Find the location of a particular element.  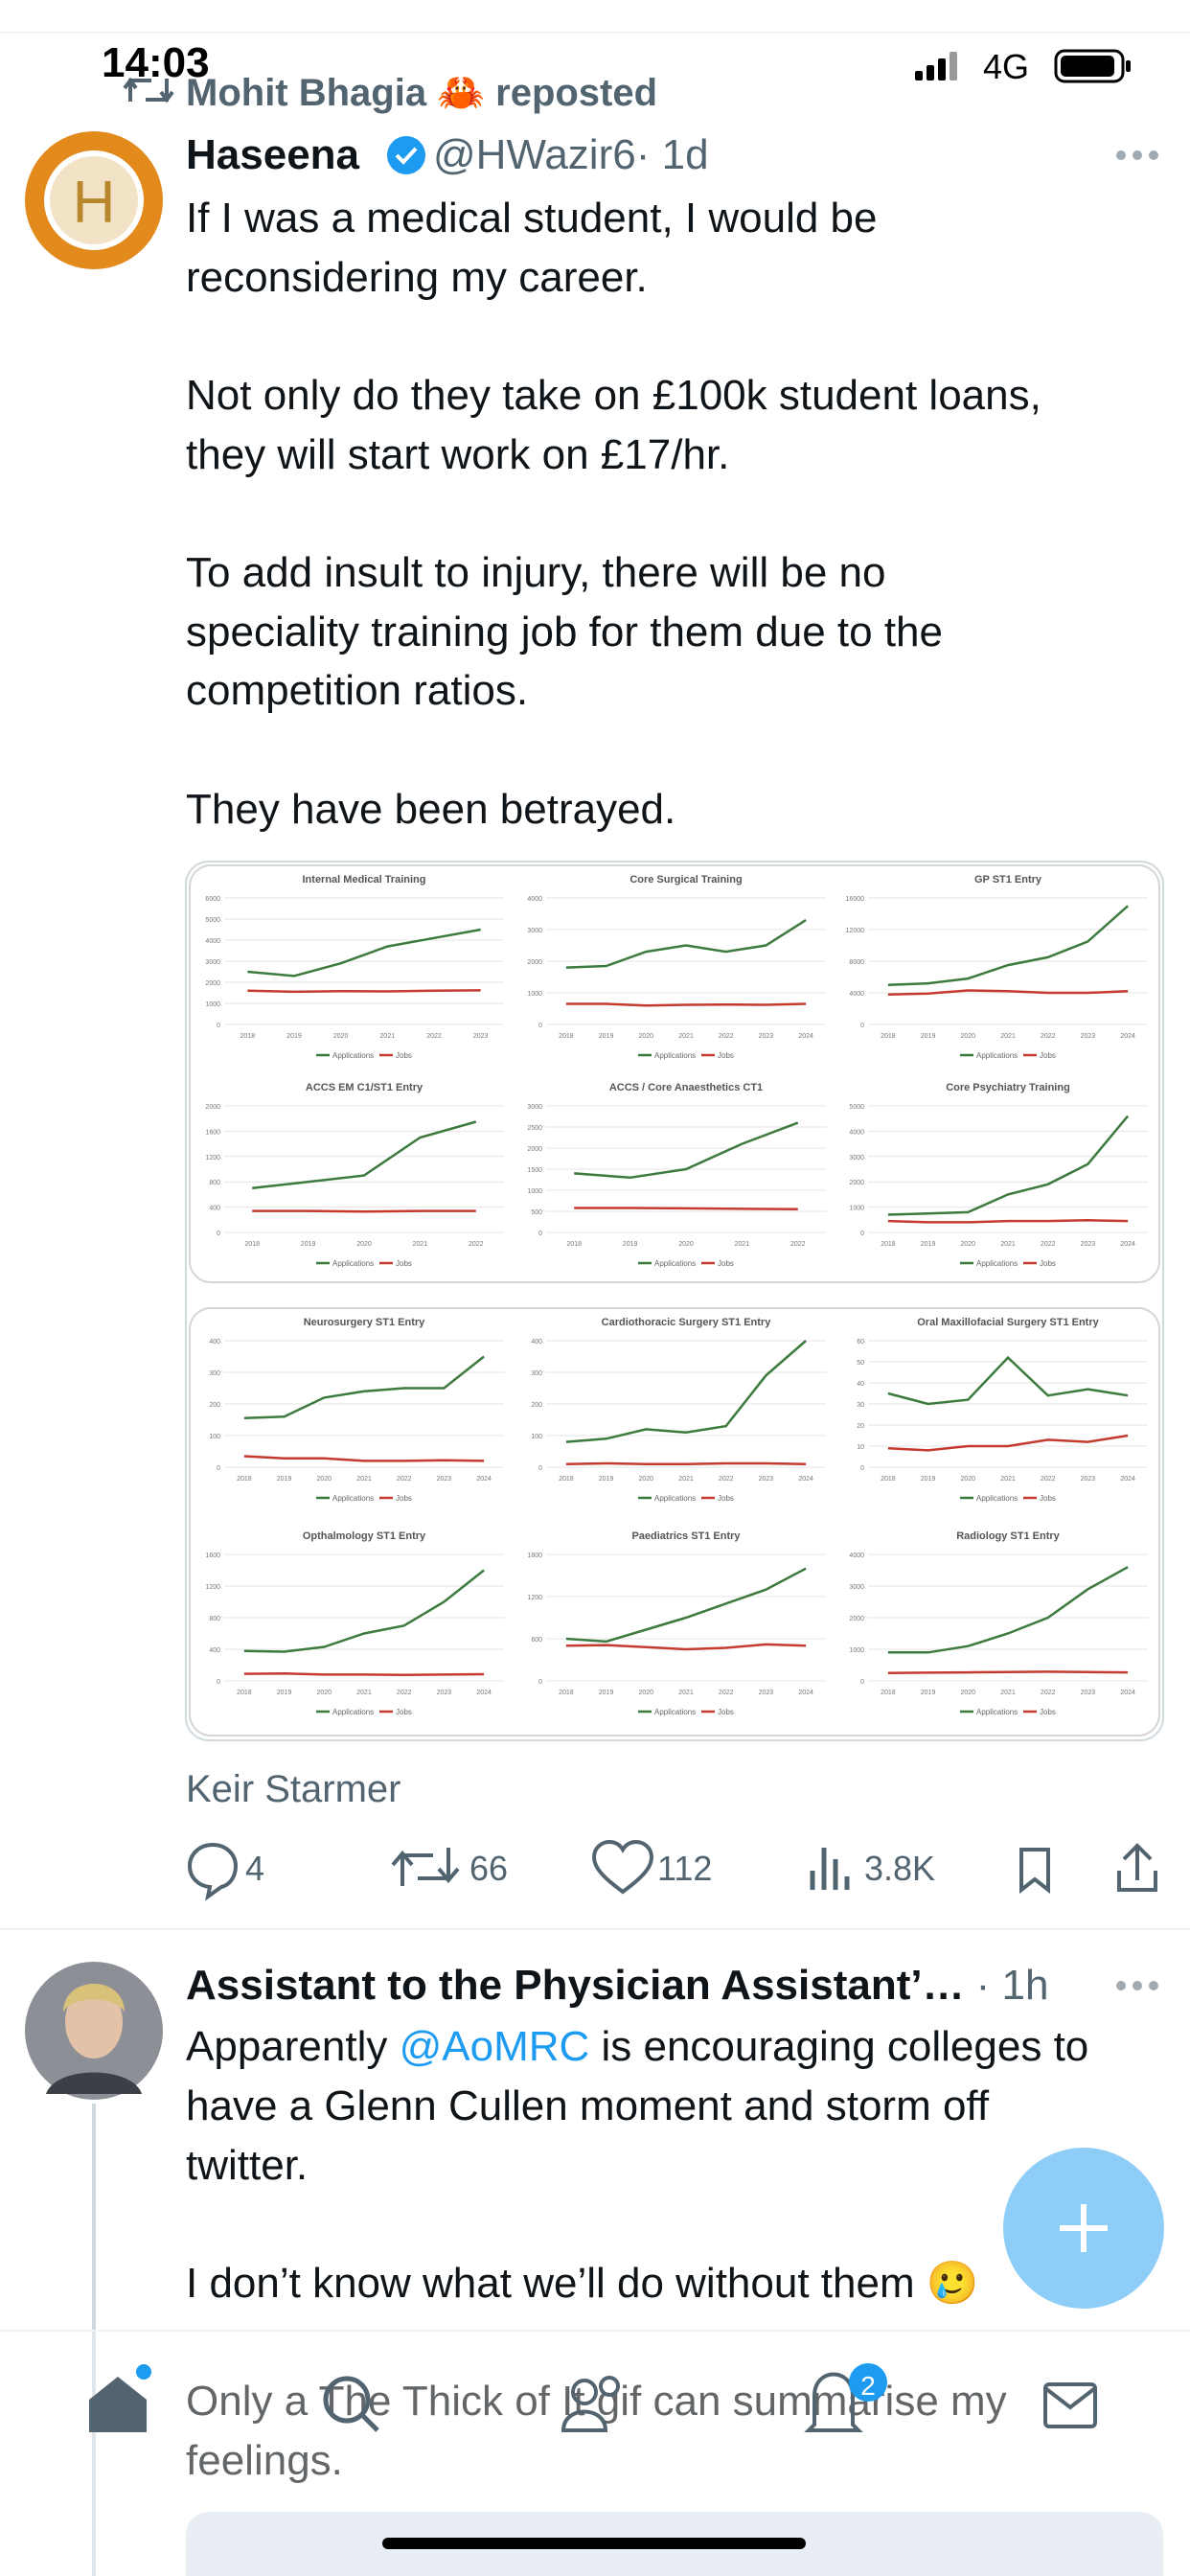

y-tick-label: 60 is located at coordinates (860, 1342).